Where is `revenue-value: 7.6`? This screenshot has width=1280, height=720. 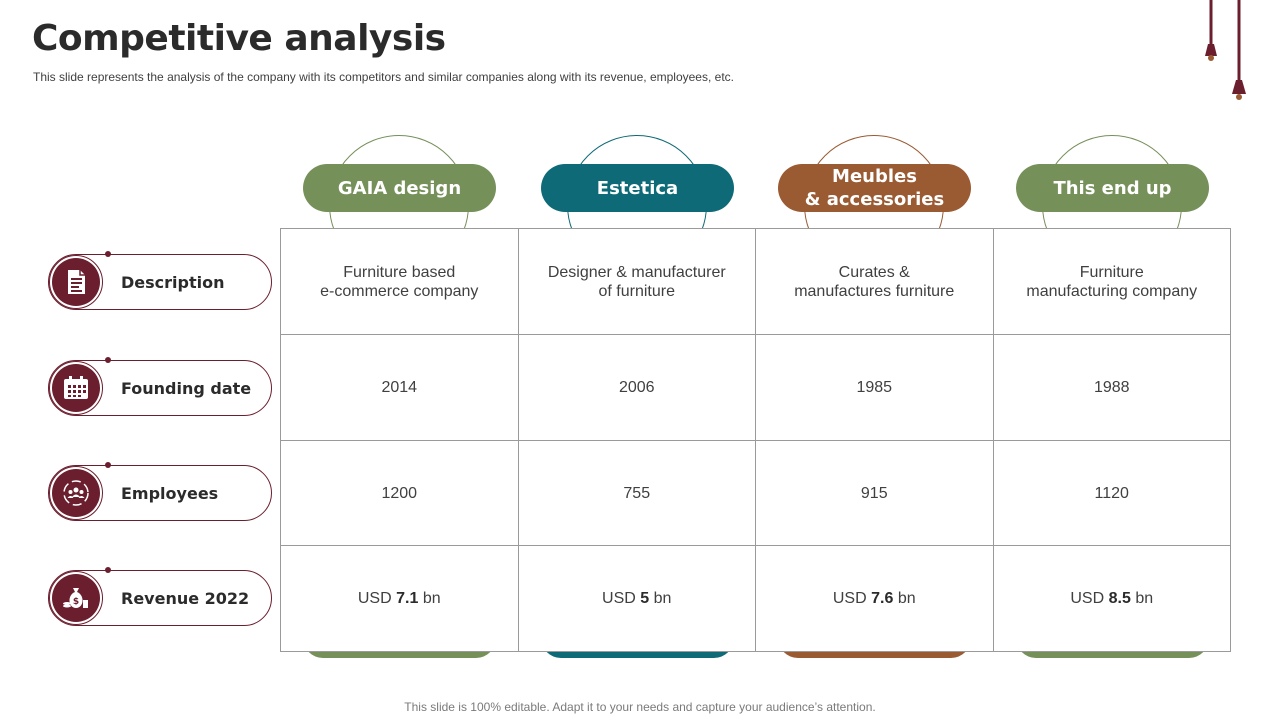
revenue-value: 7.6 is located at coordinates (882, 598).